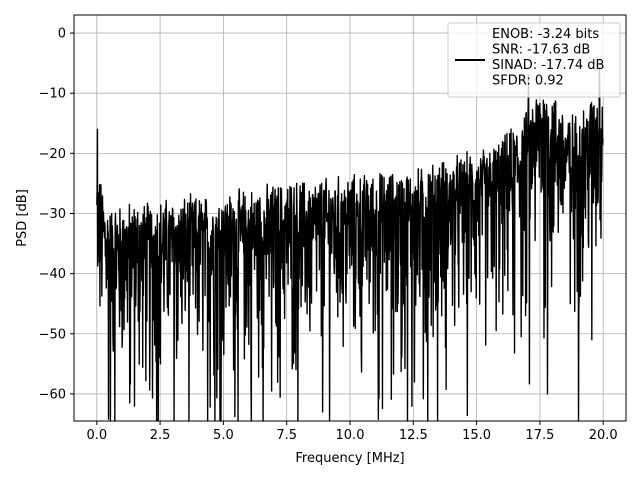 The width and height of the screenshot is (640, 480). What do you see at coordinates (52, 154) in the screenshot?
I see `y-tick-label: −20` at bounding box center [52, 154].